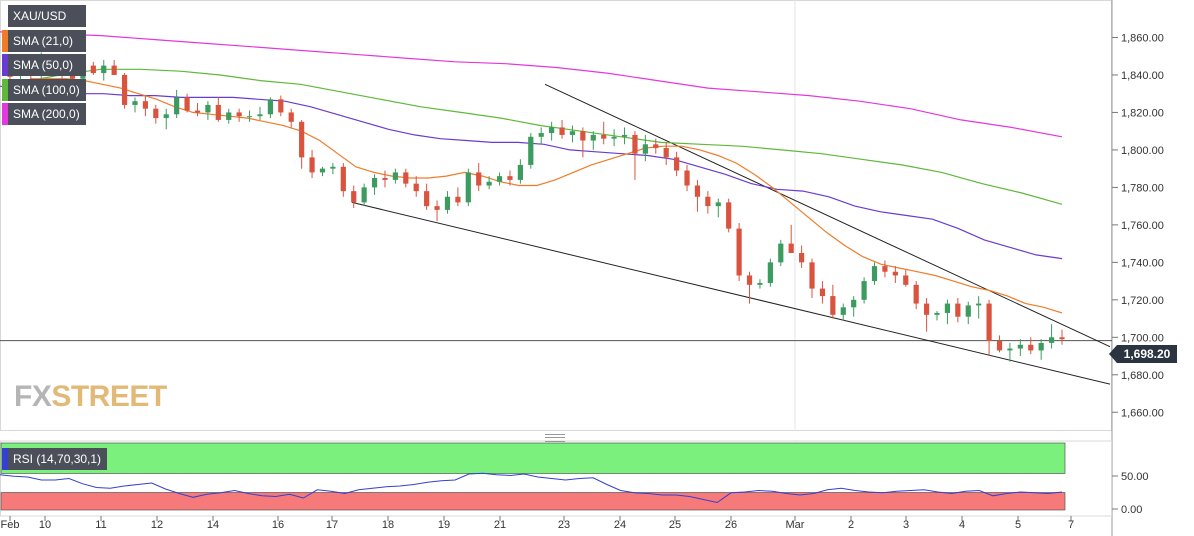 The height and width of the screenshot is (536, 1194). Describe the element at coordinates (44, 65) in the screenshot. I see `legend-item-sma50: SMA (50,0)` at that location.